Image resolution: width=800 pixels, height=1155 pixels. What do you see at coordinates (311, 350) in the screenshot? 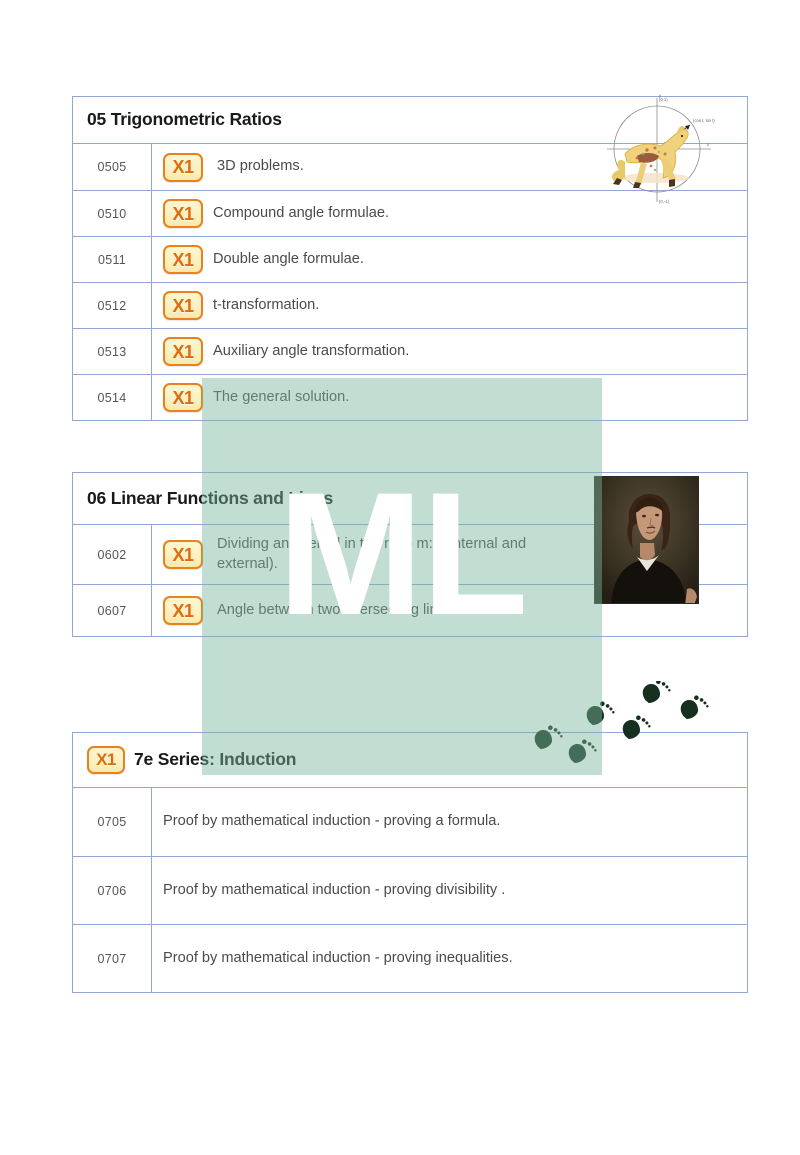
I see `row-text: Auxiliary angle transformation.` at bounding box center [311, 350].